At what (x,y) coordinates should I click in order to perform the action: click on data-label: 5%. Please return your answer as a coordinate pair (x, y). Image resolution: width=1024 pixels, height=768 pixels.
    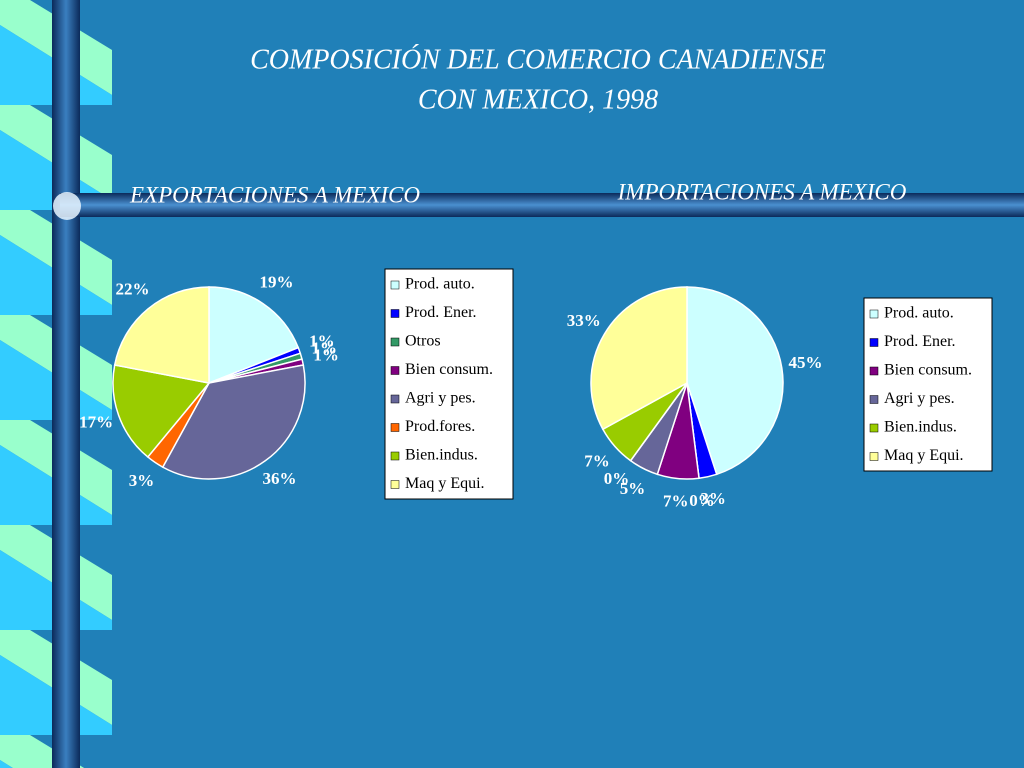
    Looking at the image, I should click on (633, 488).